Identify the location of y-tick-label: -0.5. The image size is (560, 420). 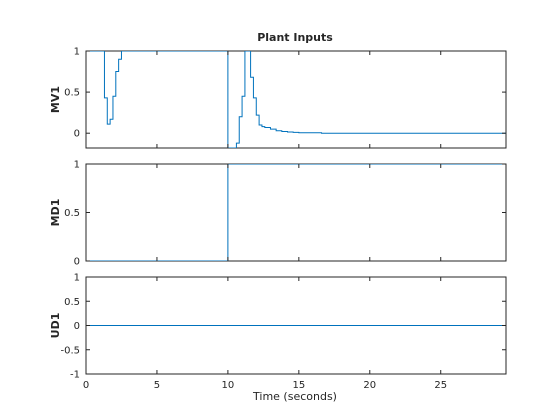
(70, 350).